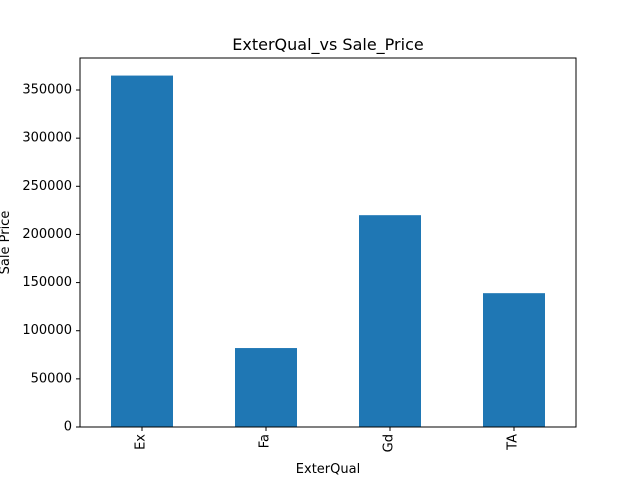  What do you see at coordinates (513, 442) in the screenshot?
I see `x-tick-label: TA` at bounding box center [513, 442].